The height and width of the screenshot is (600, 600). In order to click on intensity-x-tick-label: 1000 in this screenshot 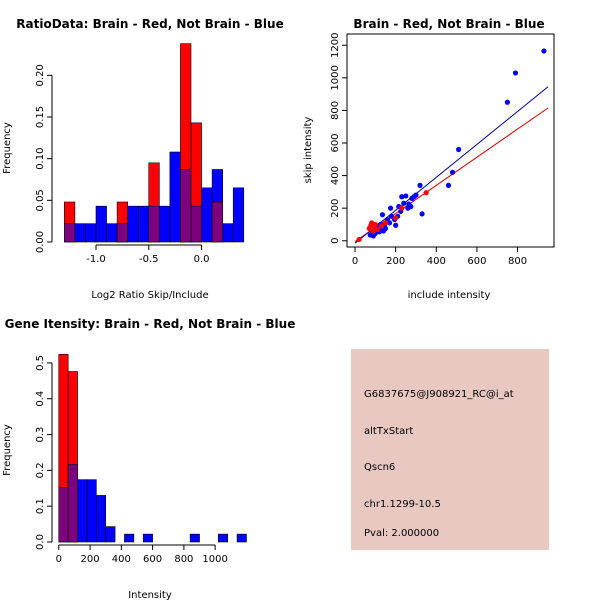, I will do `click(214, 559)`.